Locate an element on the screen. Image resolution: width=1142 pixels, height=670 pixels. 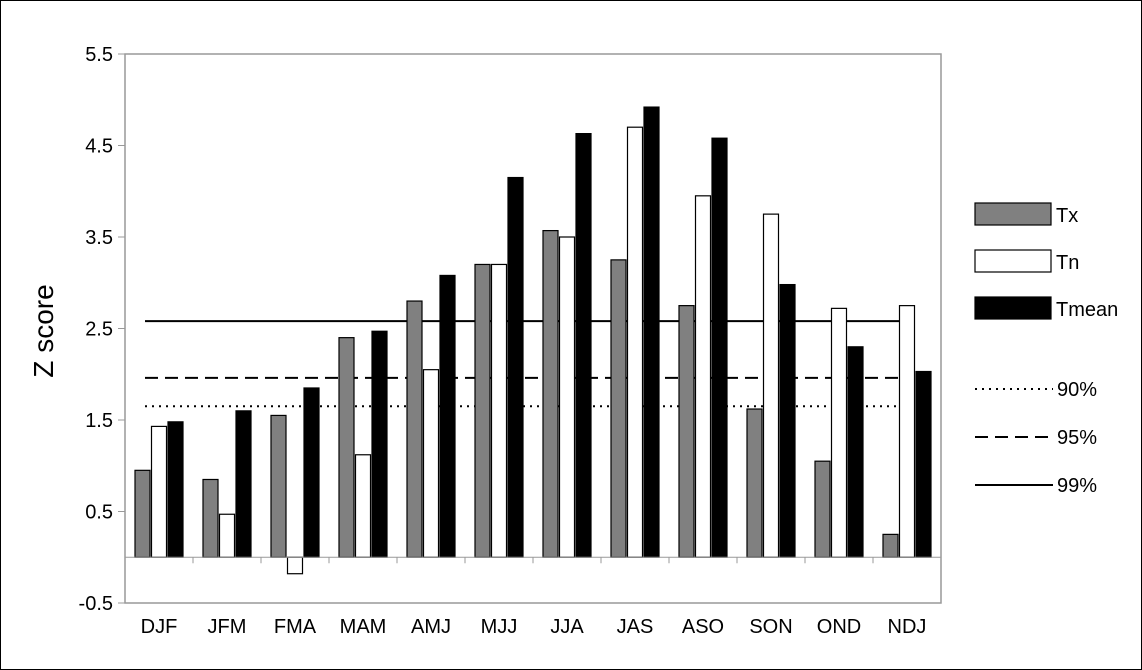
bar-tn-jfm is located at coordinates (227, 535).